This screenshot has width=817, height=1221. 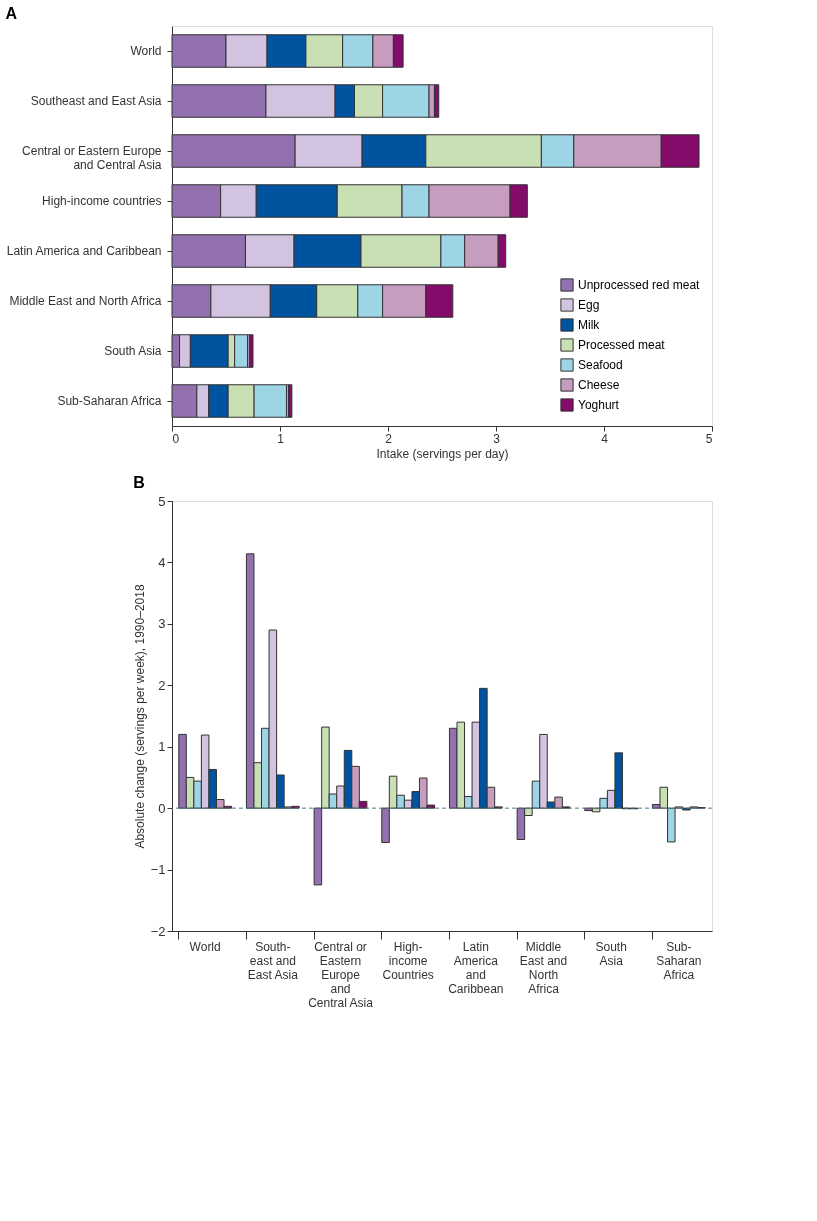 I want to click on y-tick-label: 4, so click(x=162, y=562).